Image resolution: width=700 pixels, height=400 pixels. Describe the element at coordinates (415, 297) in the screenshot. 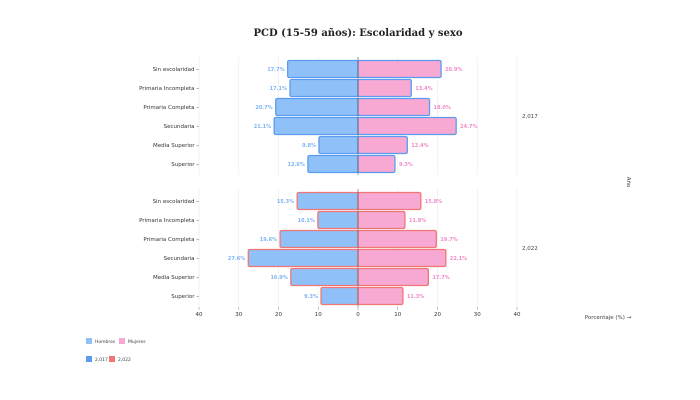

I see `value-label-mujeres: 11.3%` at that location.